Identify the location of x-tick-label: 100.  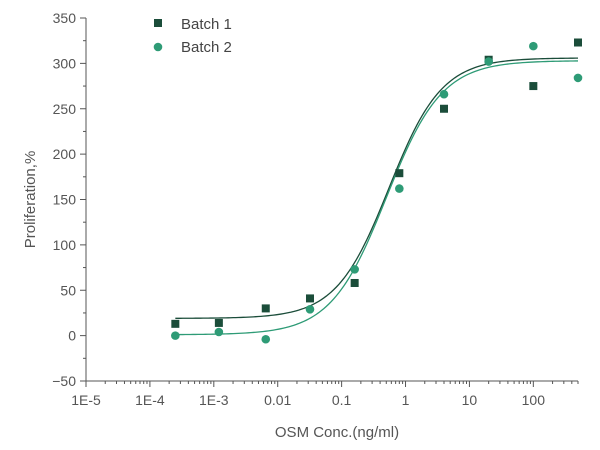
(534, 400).